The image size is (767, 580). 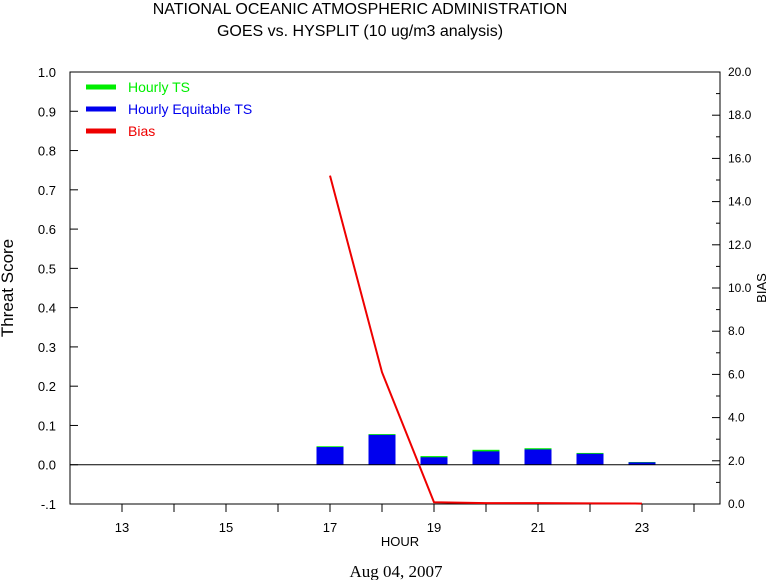 What do you see at coordinates (740, 115) in the screenshot?
I see `y2-tick-label: 18.0` at bounding box center [740, 115].